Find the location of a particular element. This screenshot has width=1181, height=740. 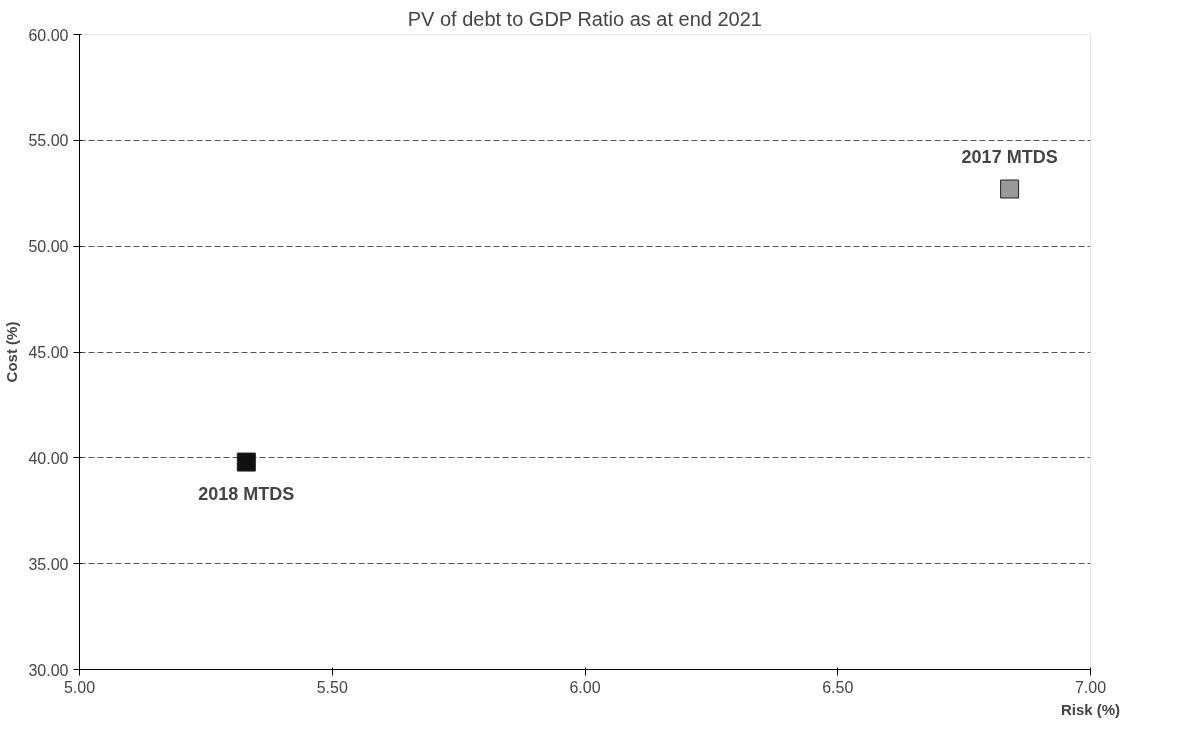

y-tick-label: 50.00 is located at coordinates (48, 247).